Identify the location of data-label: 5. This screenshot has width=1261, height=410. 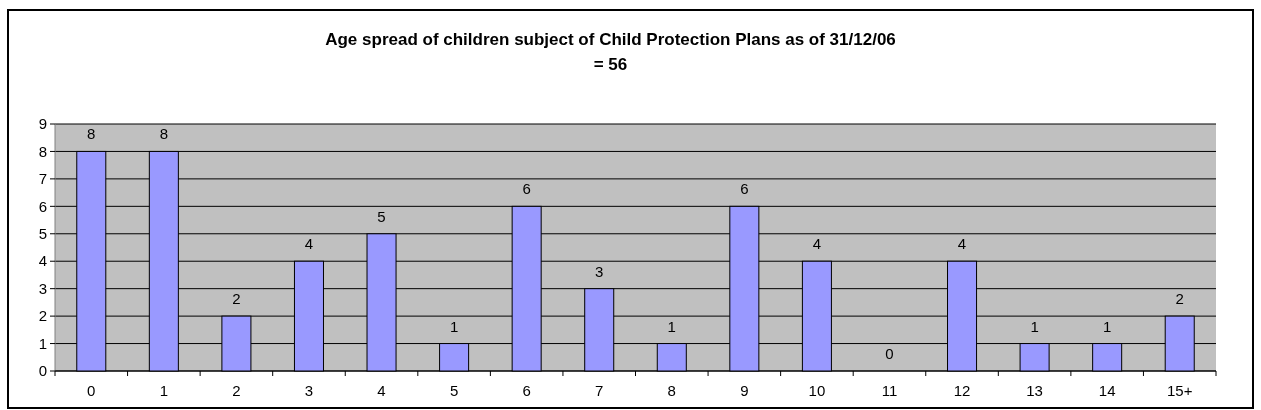
(381, 216).